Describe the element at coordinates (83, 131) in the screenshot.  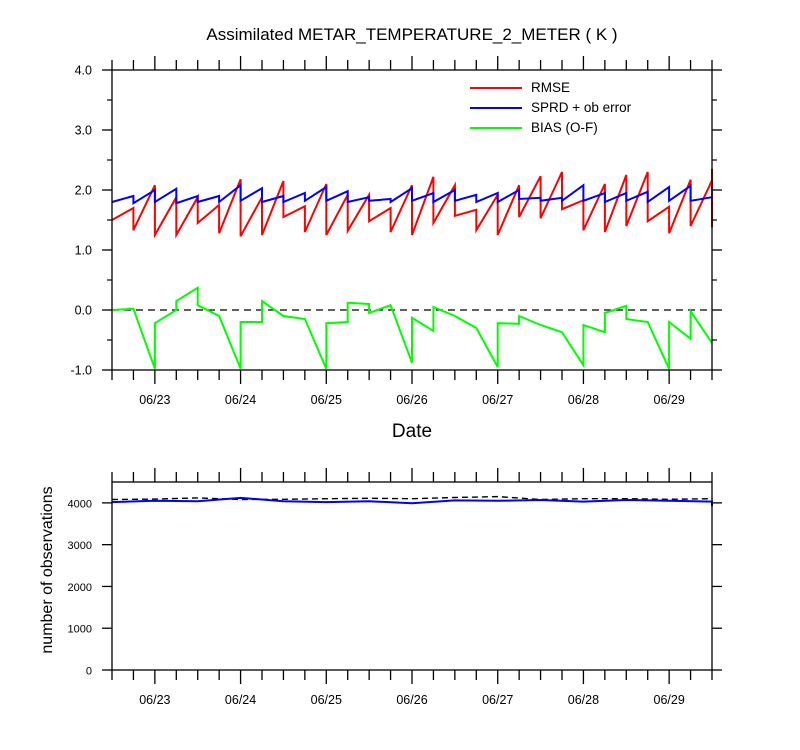
I see `y-tick-label: 3.0` at that location.